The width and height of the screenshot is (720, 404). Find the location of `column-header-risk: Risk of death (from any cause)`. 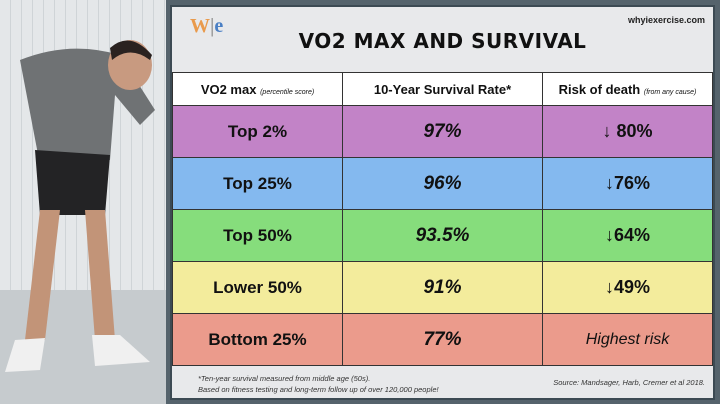

column-header-risk: Risk of death (from any cause) is located at coordinates (627, 89).